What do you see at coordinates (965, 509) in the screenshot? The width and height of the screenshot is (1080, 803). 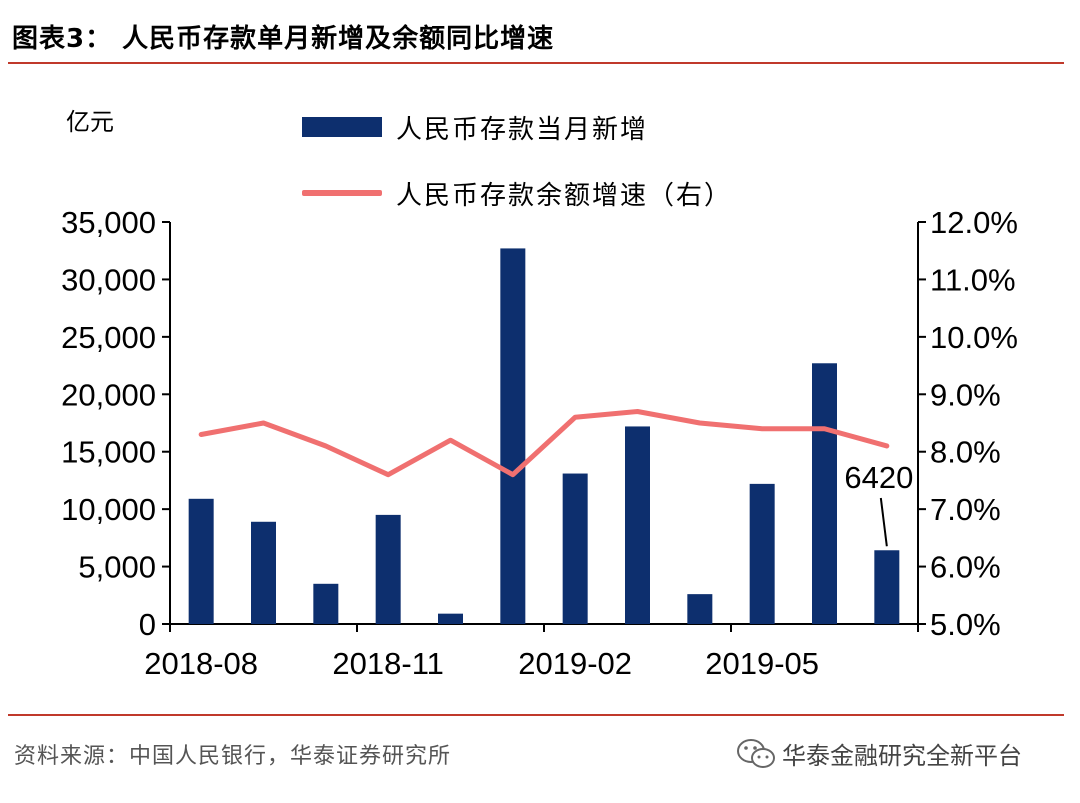 I see `right-tick-label: 7.0%` at bounding box center [965, 509].